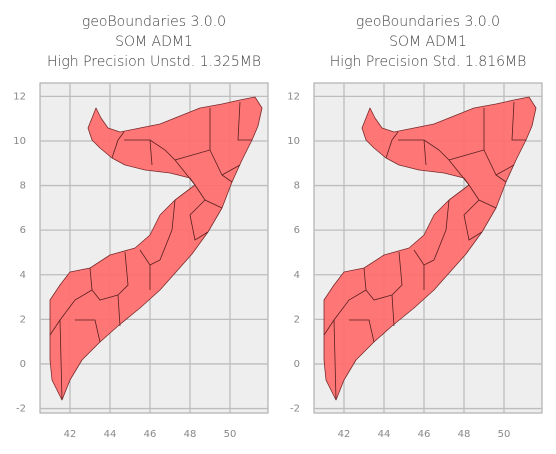 Image resolution: width=556 pixels, height=454 pixels. Describe the element at coordinates (154, 62) in the screenshot. I see `chart-title: High Precision Unstd. 1.325MB` at that location.